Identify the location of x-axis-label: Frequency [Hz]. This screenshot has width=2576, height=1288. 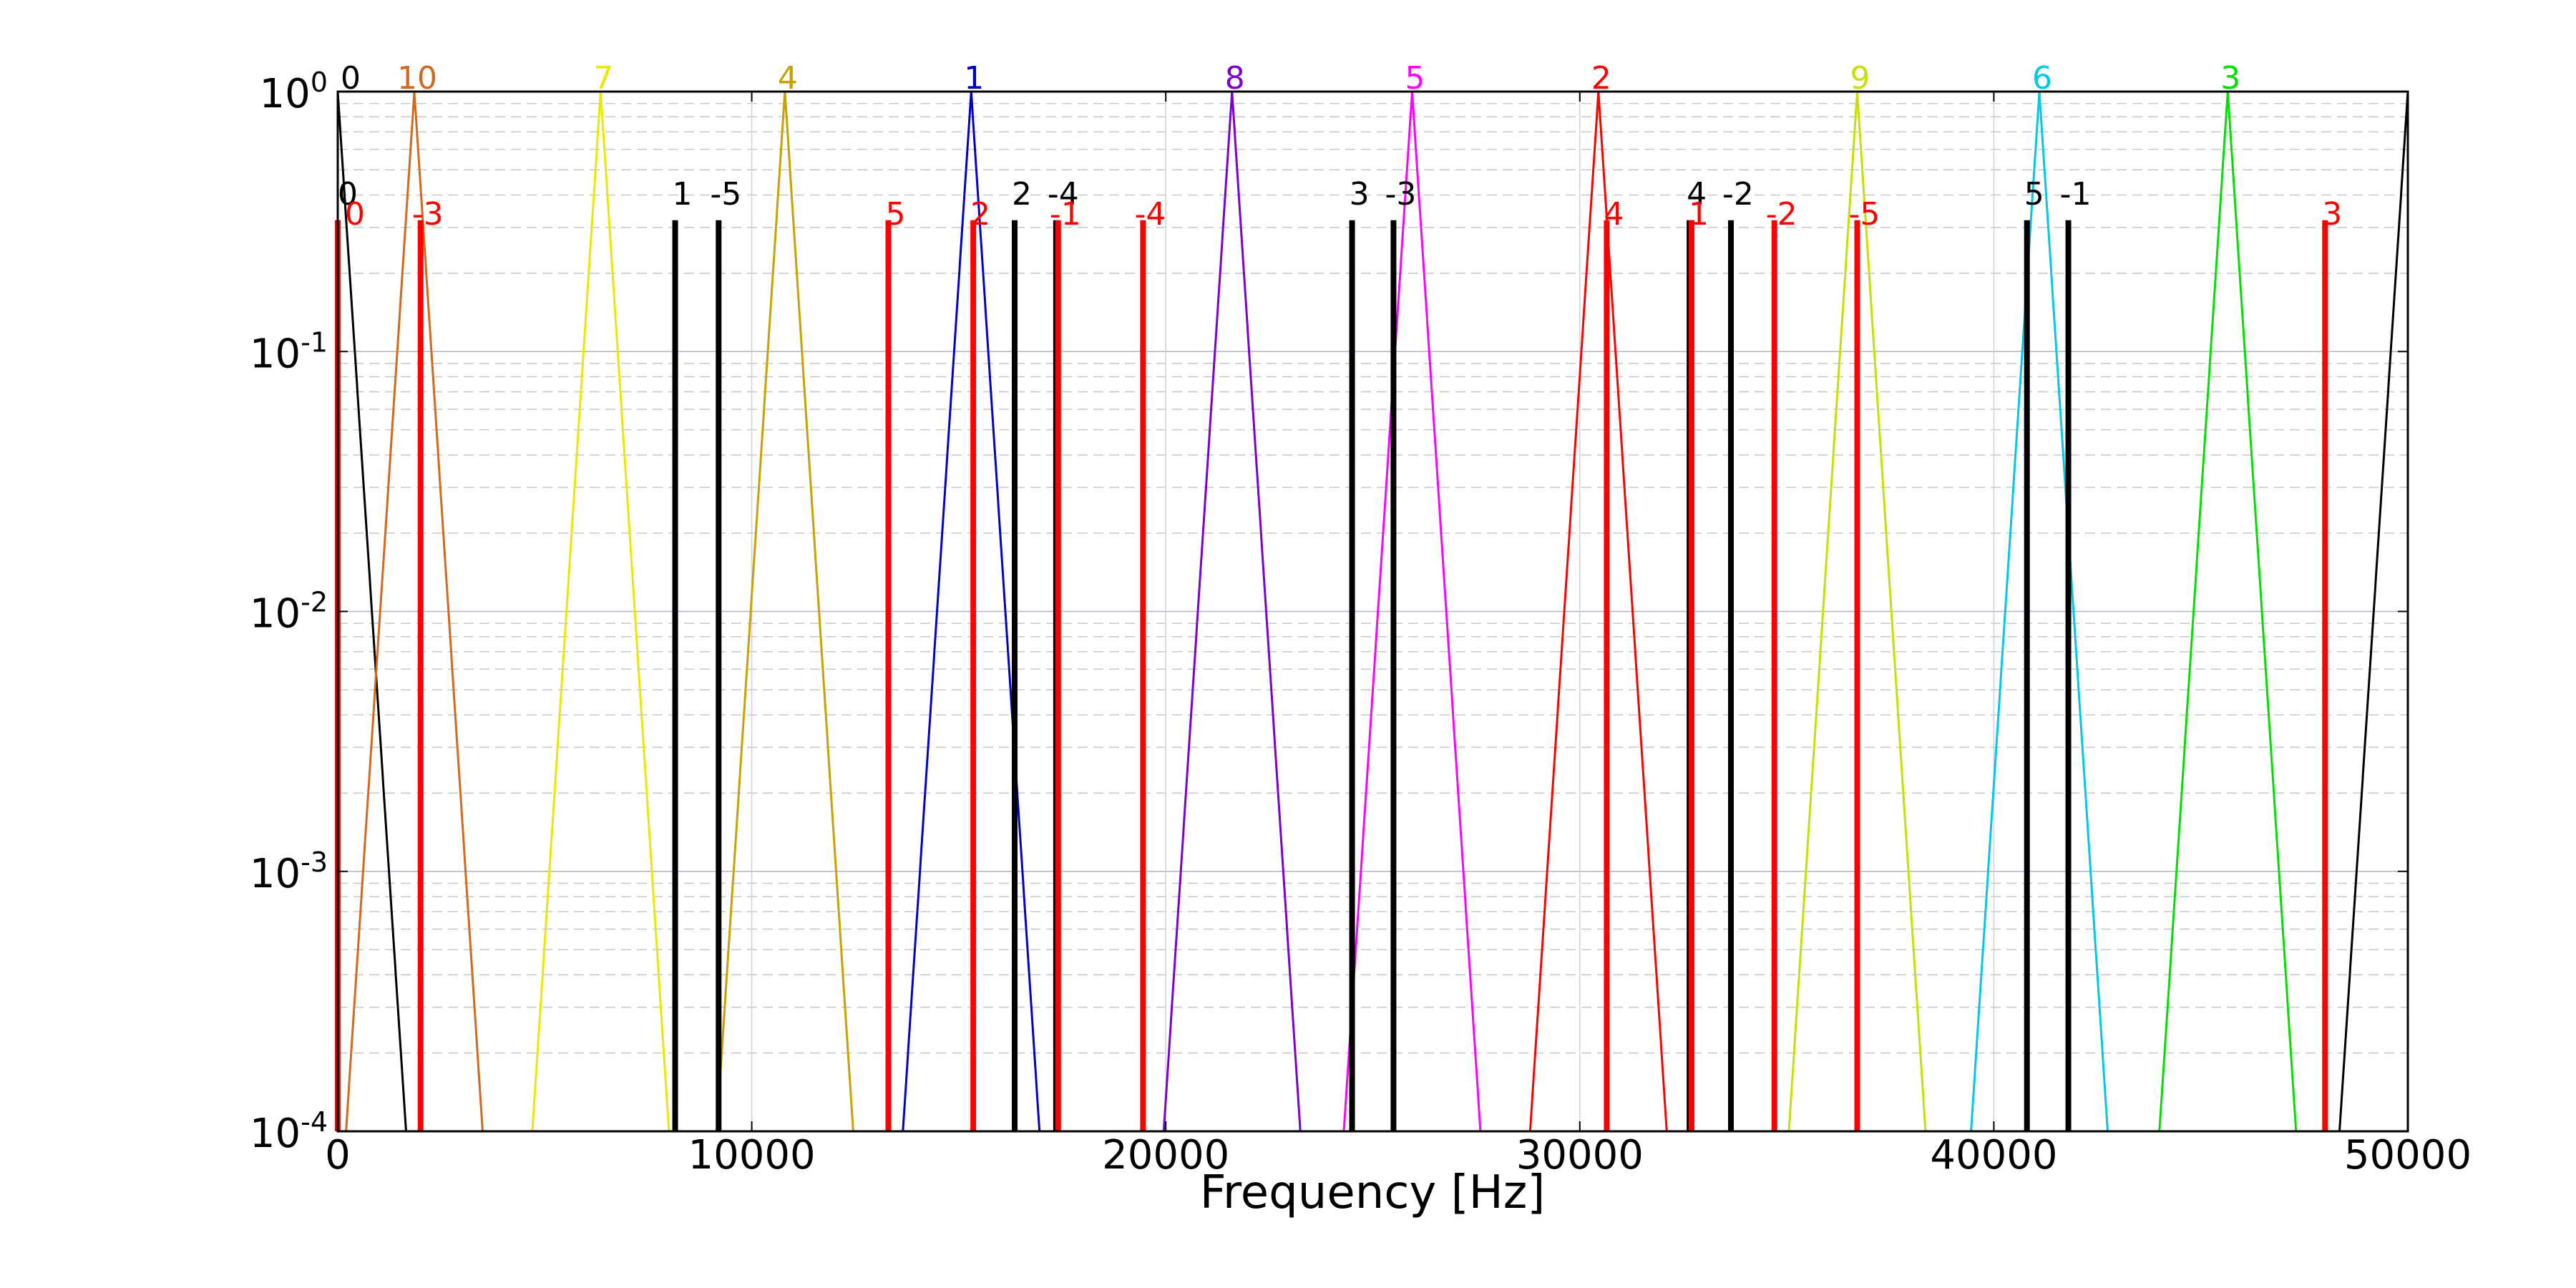
(1373, 1192).